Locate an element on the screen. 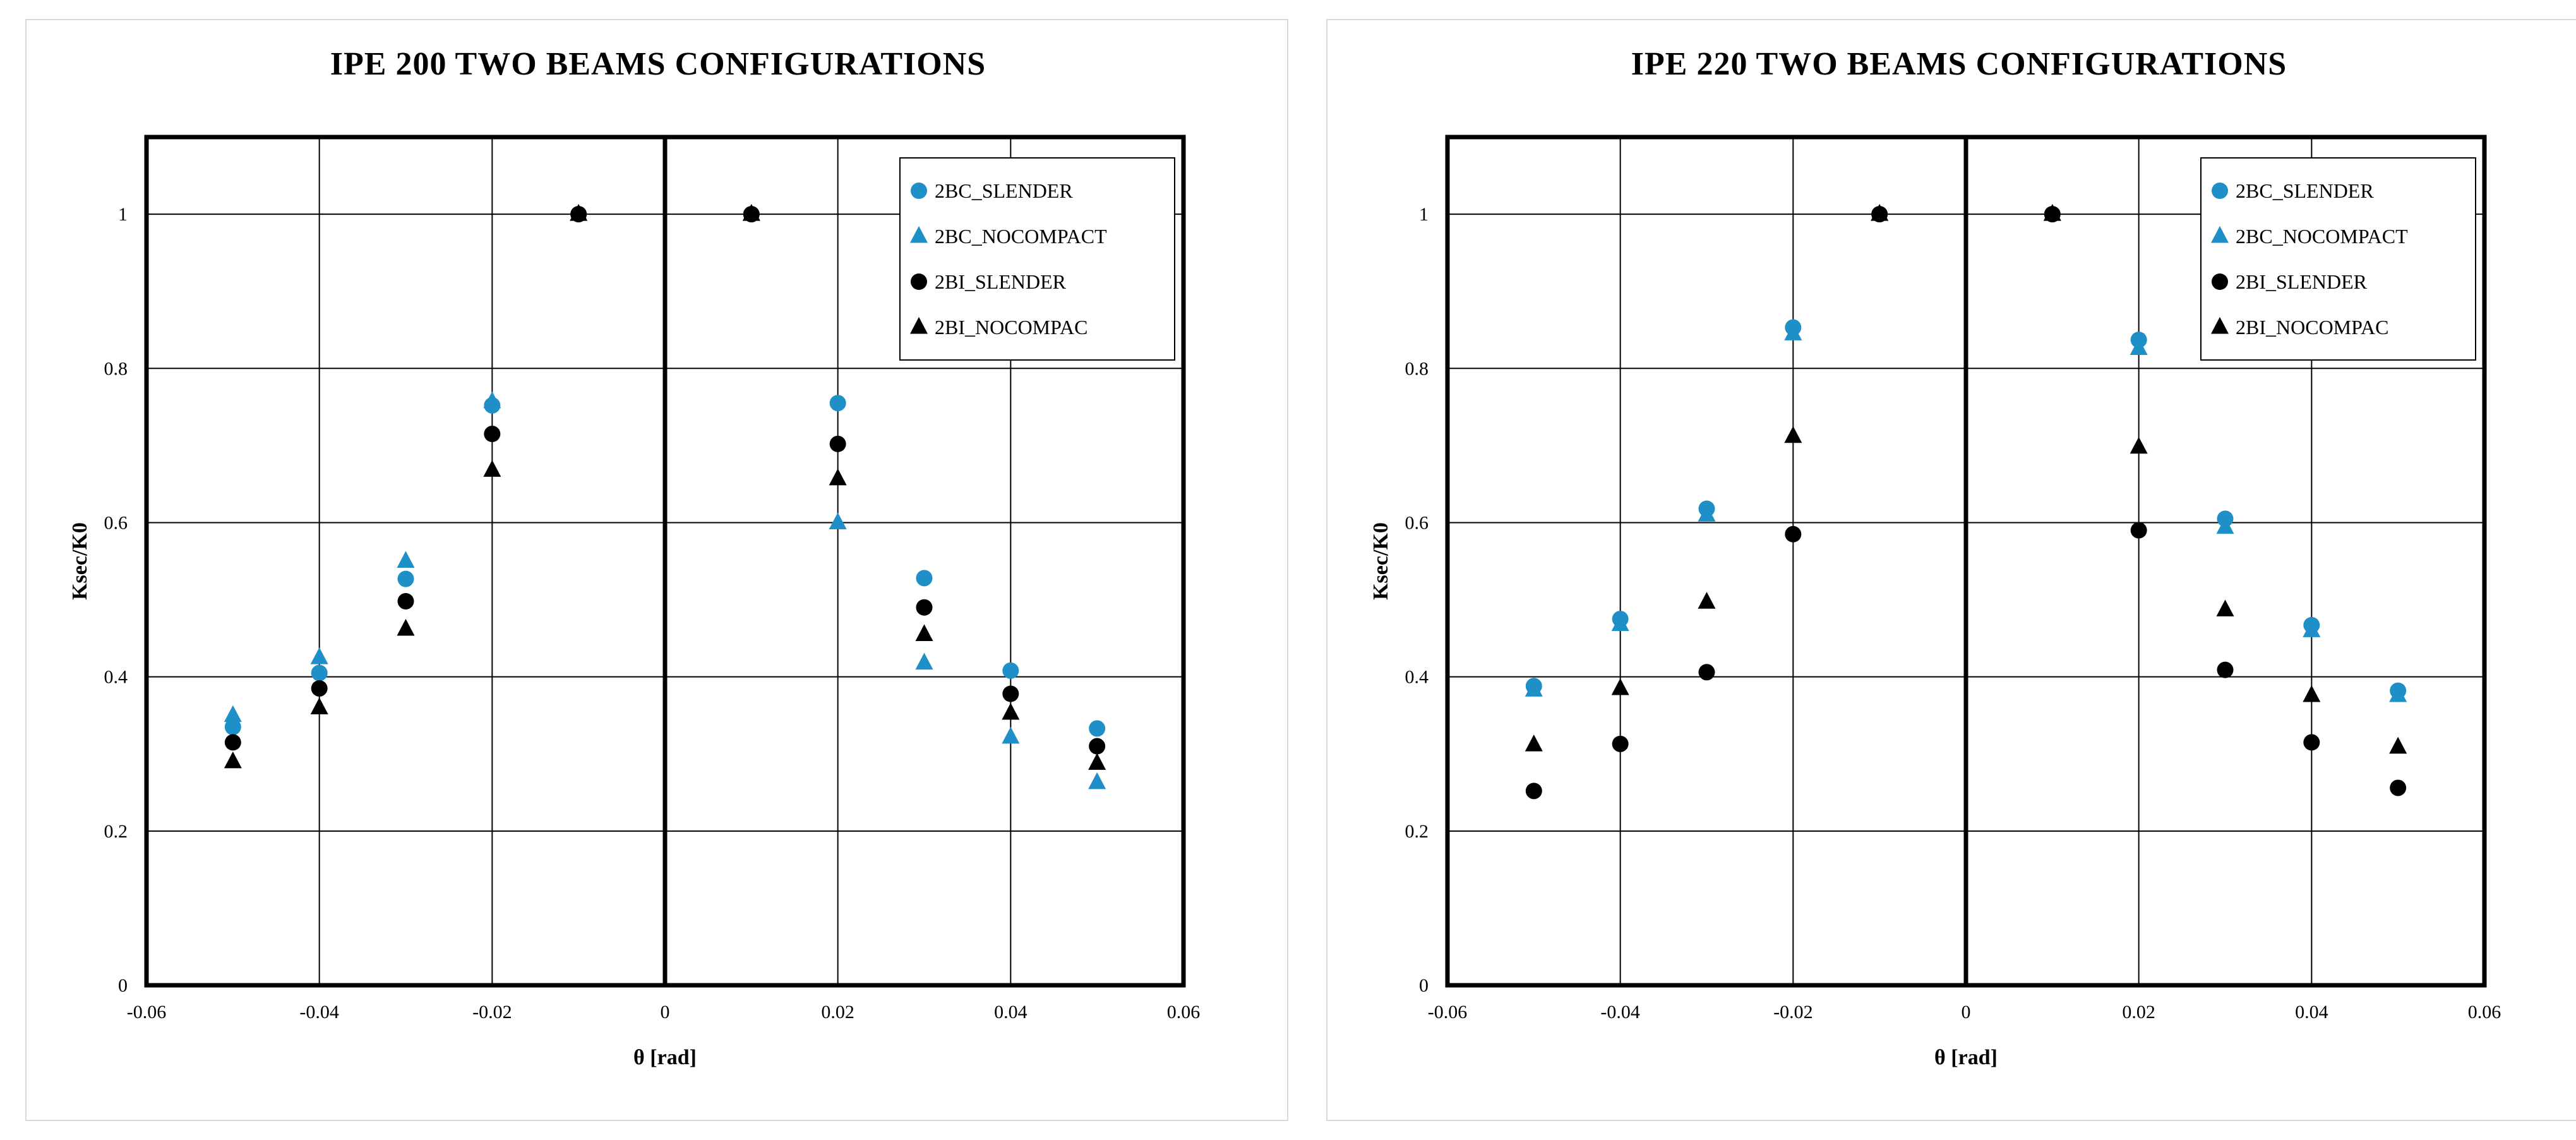 This screenshot has width=2576, height=1140. y-tick-label: 0.6 is located at coordinates (1417, 522).